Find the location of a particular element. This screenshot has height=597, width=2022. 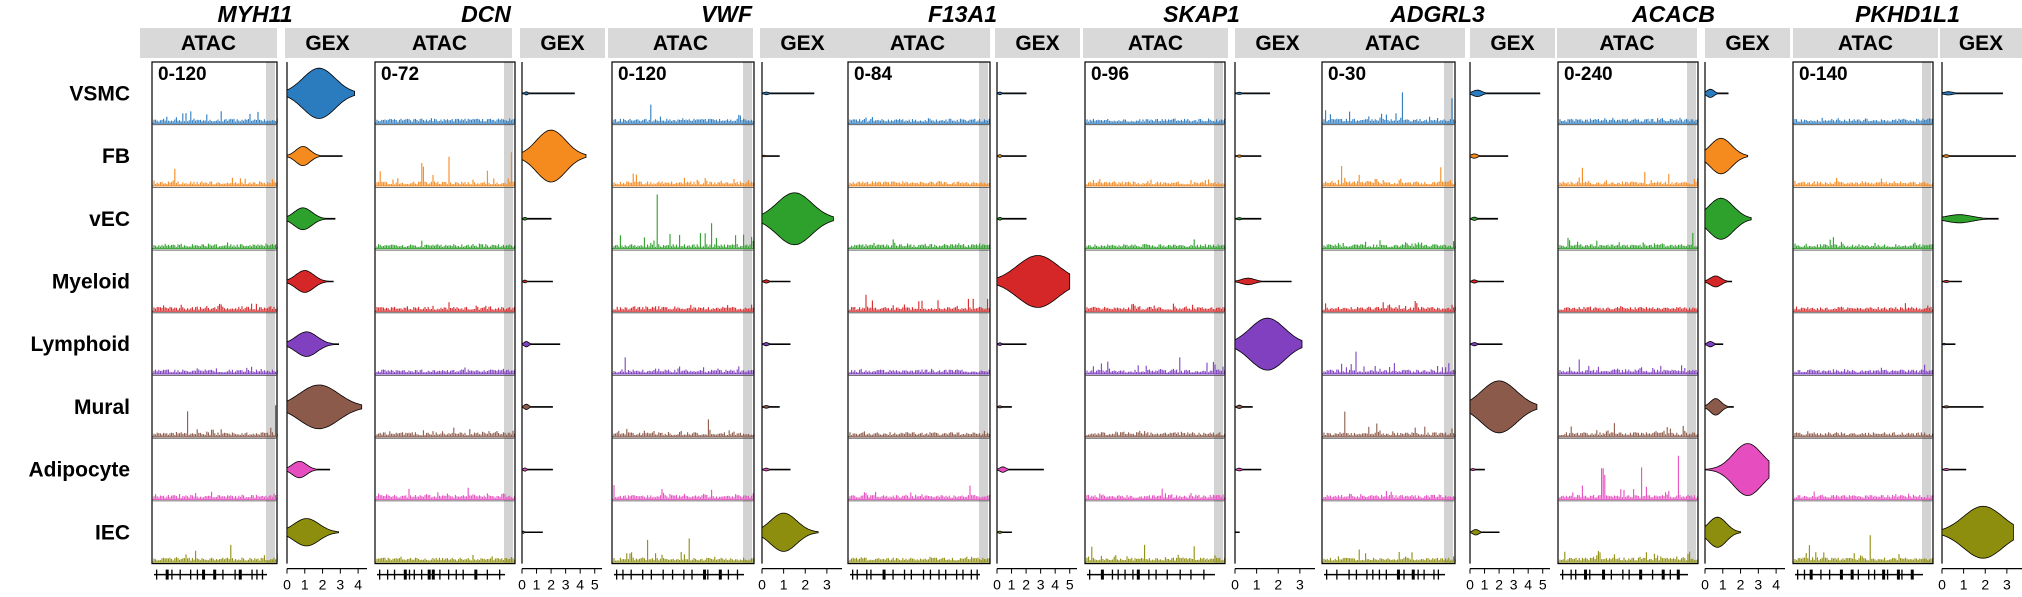

gex-tick-label: 5 is located at coordinates (595, 585).